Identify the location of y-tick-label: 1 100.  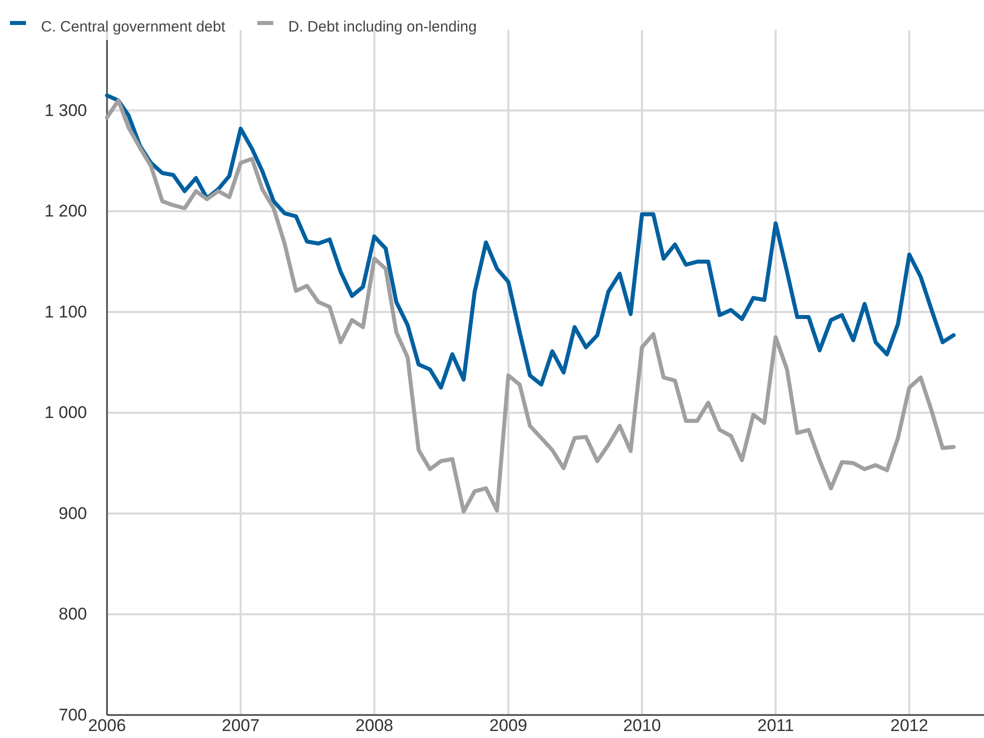
(65, 312).